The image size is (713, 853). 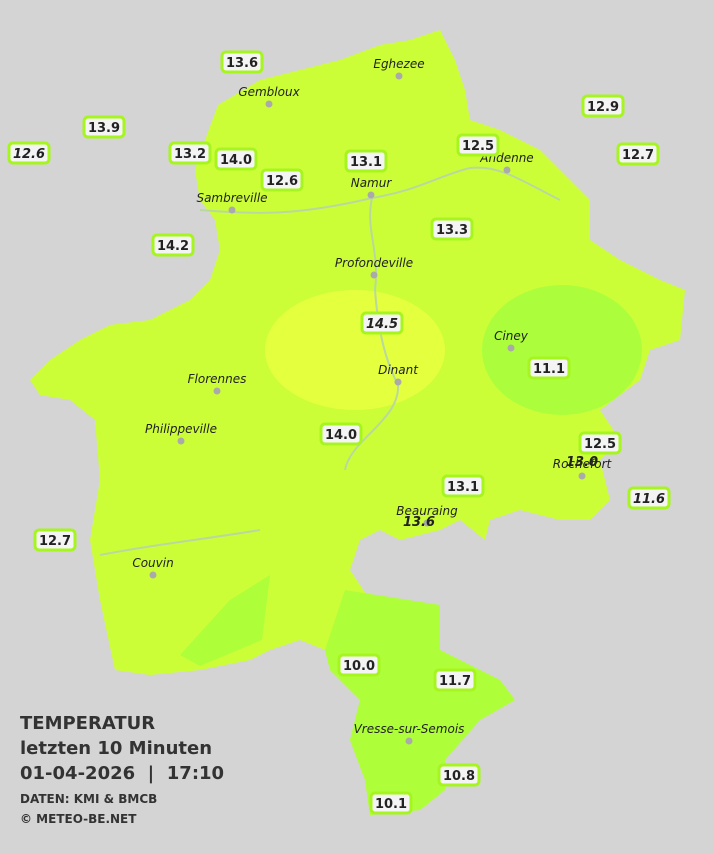 What do you see at coordinates (181, 429) in the screenshot?
I see `town-label: Philippeville` at bounding box center [181, 429].